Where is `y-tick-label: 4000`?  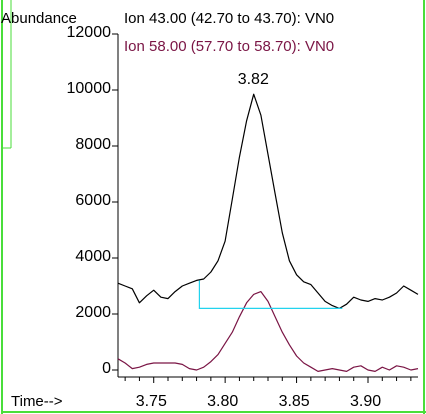
y-tick-label: 4000 is located at coordinates (93, 256).